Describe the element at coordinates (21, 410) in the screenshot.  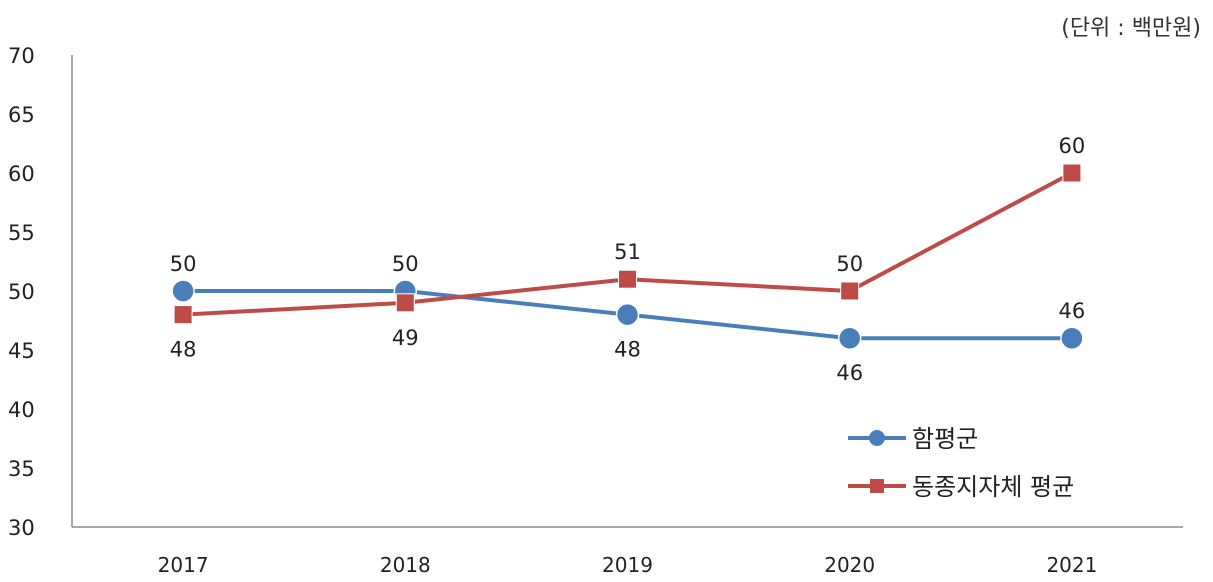
I see `y-tick-label: 40` at that location.